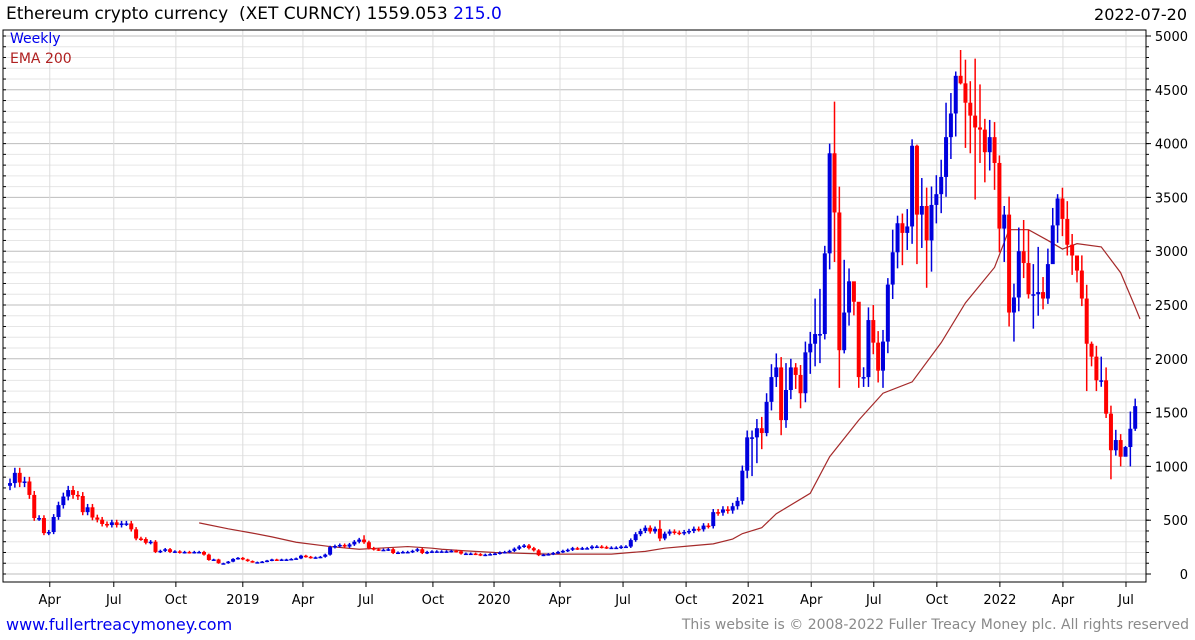  I want to click on y-tick-label: 3000, so click(1171, 252).